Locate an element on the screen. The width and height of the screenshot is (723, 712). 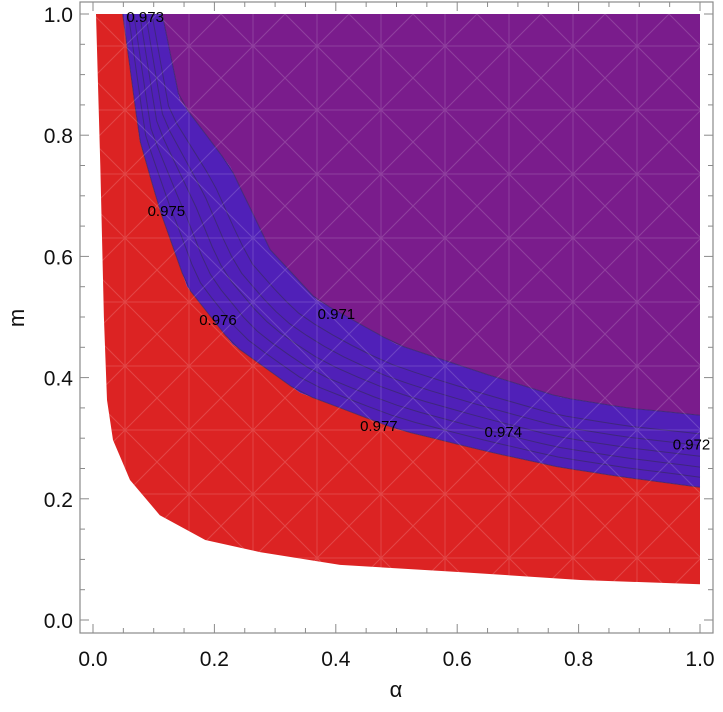
y-tick-label: 0.0 is located at coordinates (58, 621).